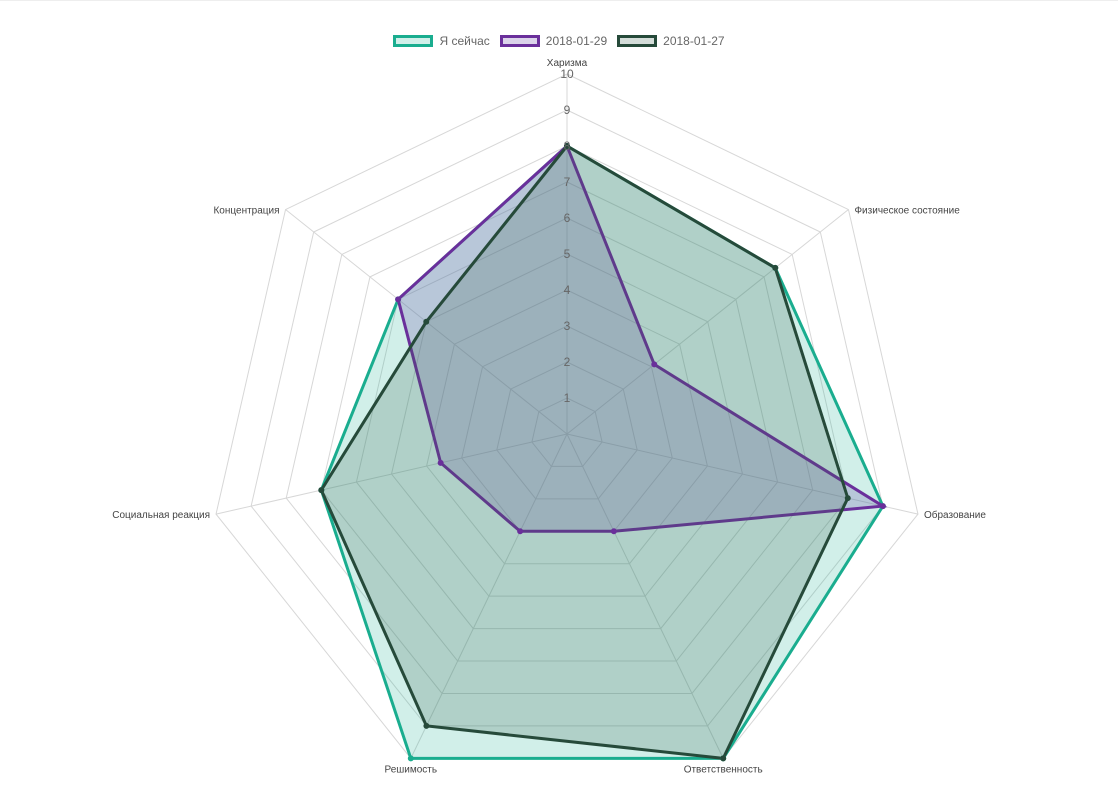  Describe the element at coordinates (161, 515) in the screenshot. I see `axis-label-5: Социальная реакция` at that location.